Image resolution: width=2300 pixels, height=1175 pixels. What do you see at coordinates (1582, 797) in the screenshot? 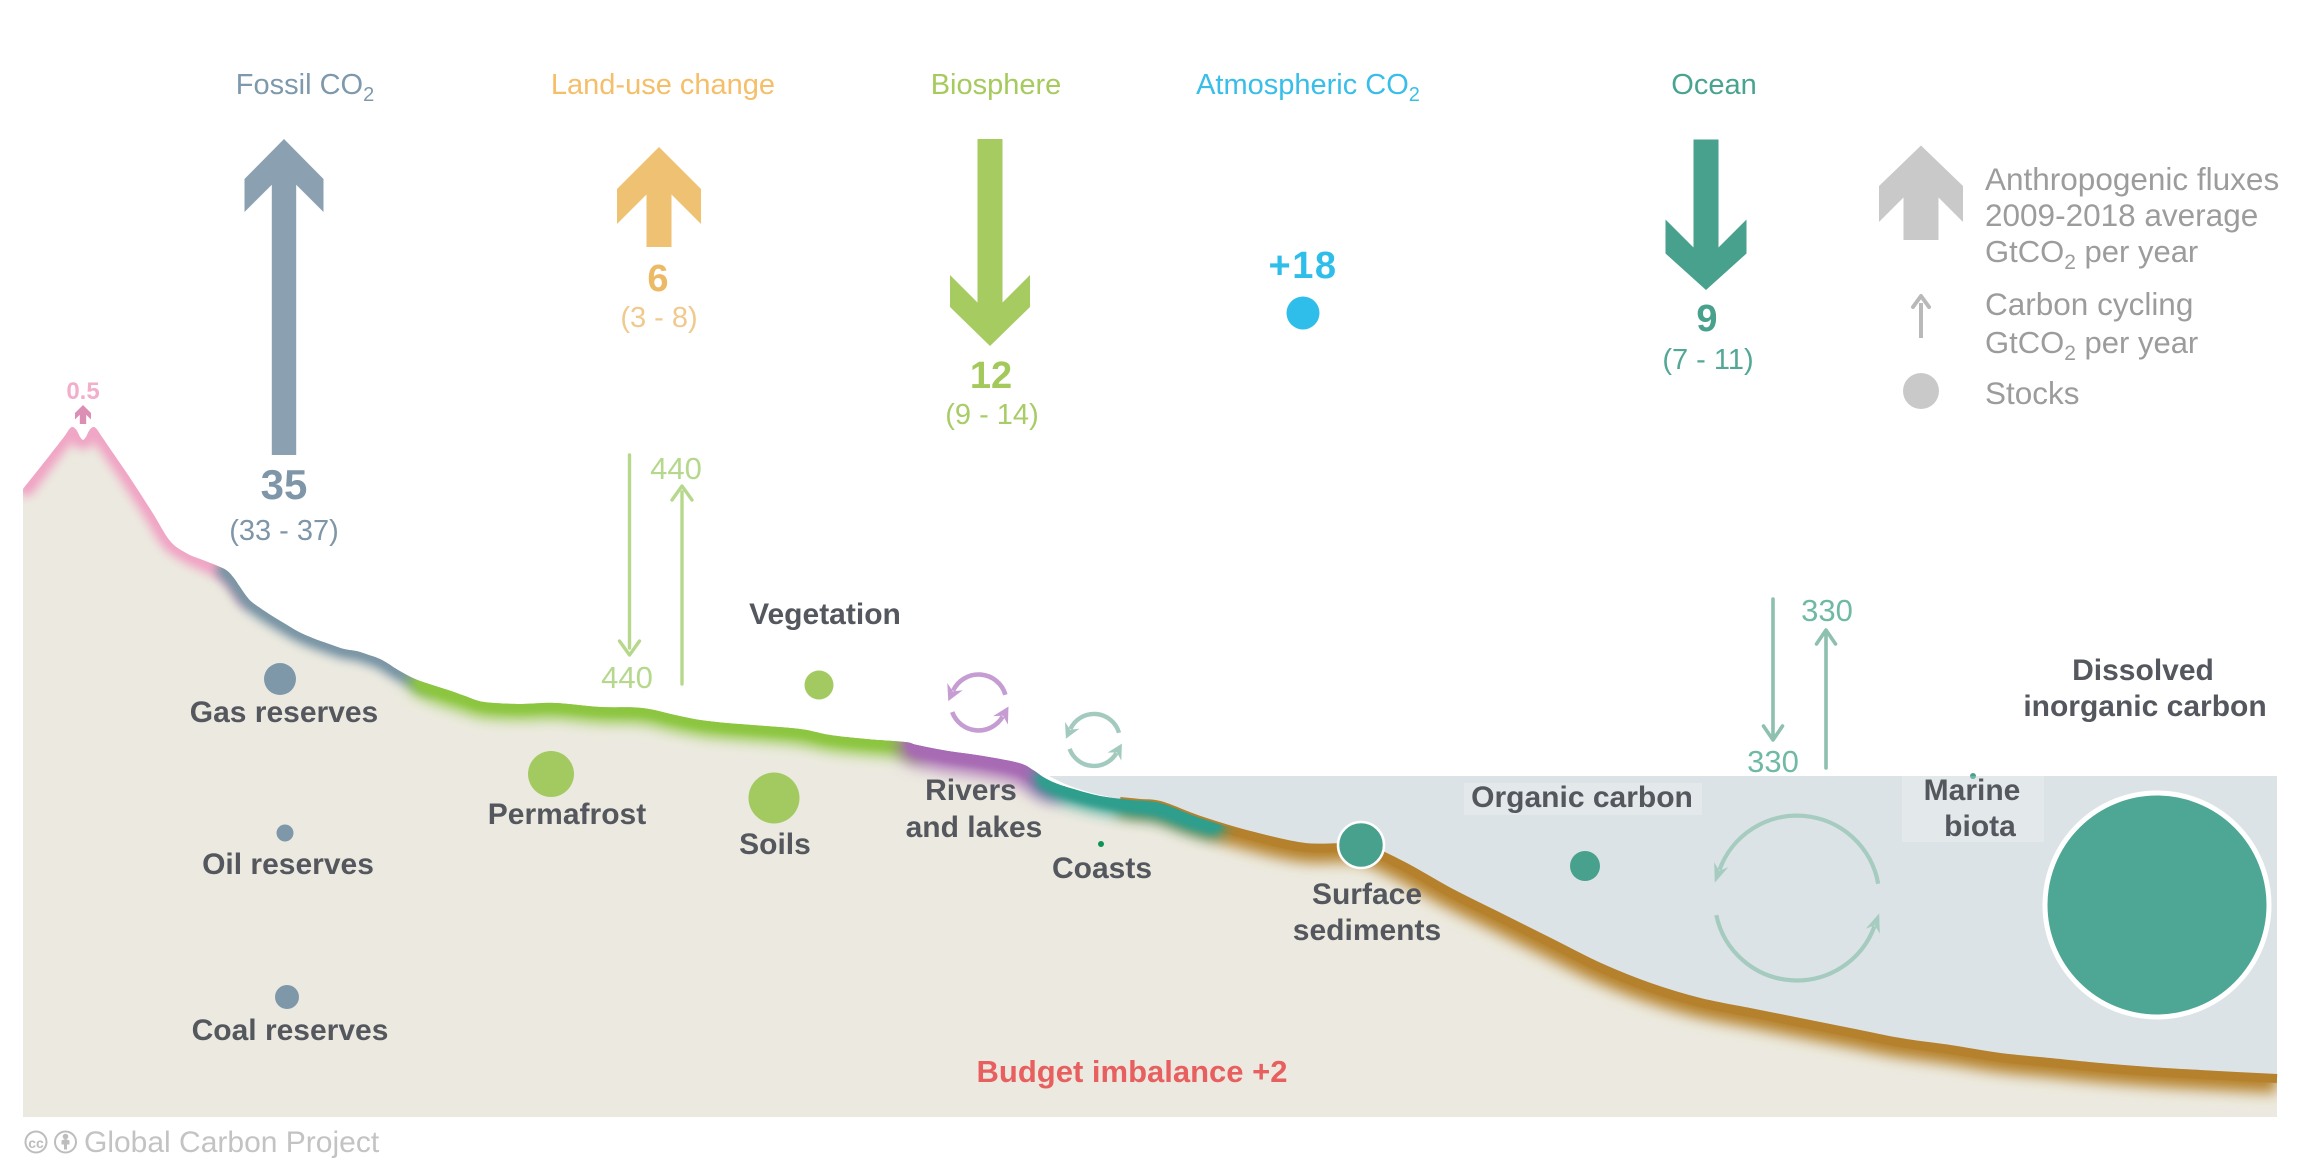
I see `svg-text: Organic carbon` at bounding box center [1582, 797].